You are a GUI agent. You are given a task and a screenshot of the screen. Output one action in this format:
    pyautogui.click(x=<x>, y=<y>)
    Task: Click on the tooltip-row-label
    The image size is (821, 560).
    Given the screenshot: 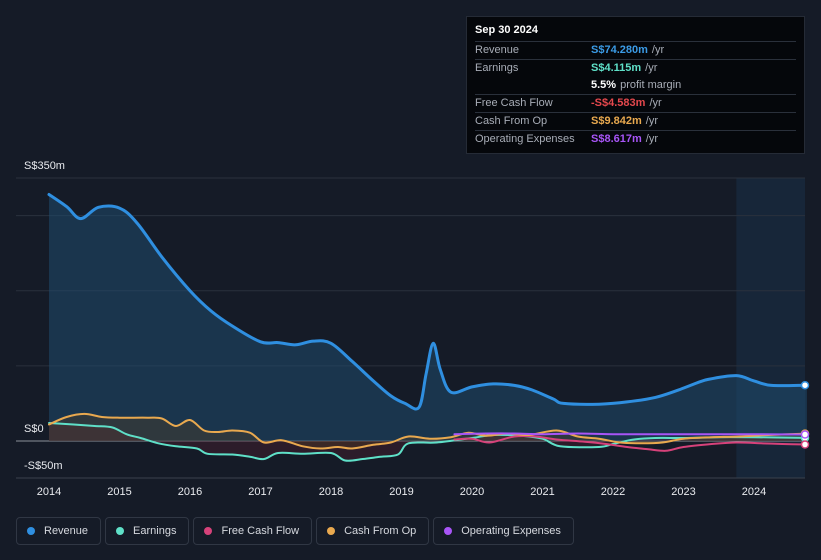 What is the action you would take?
    pyautogui.click(x=533, y=85)
    